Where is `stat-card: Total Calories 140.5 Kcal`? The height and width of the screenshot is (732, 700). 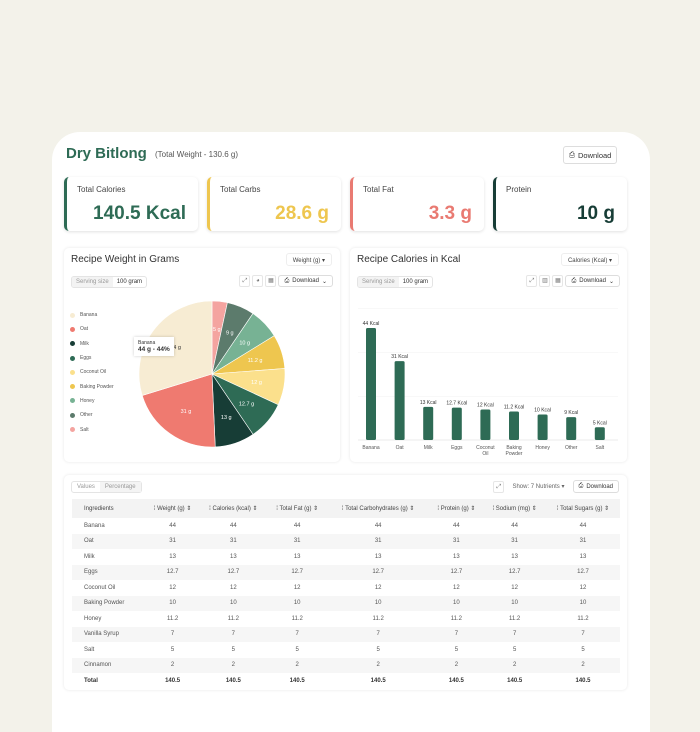
stat-card: Total Calories 140.5 Kcal is located at coordinates (131, 204).